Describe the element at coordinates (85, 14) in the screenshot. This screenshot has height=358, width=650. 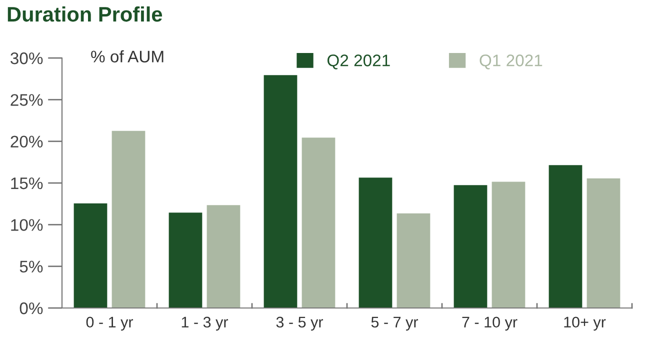
I see `chart-title: Duration Profile` at that location.